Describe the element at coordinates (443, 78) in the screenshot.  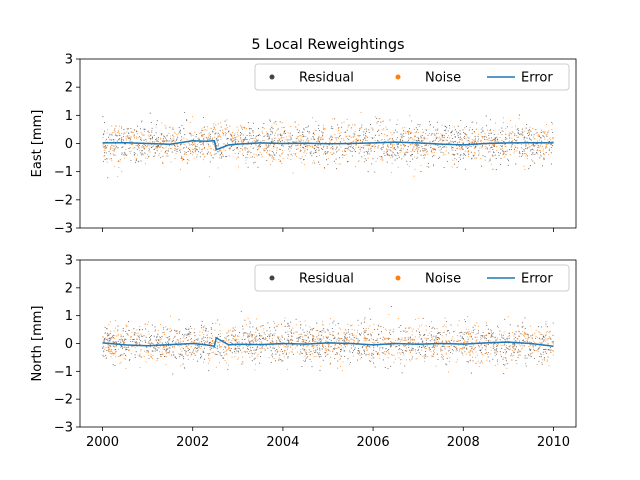
I see `noise-legend-label: Noise` at that location.